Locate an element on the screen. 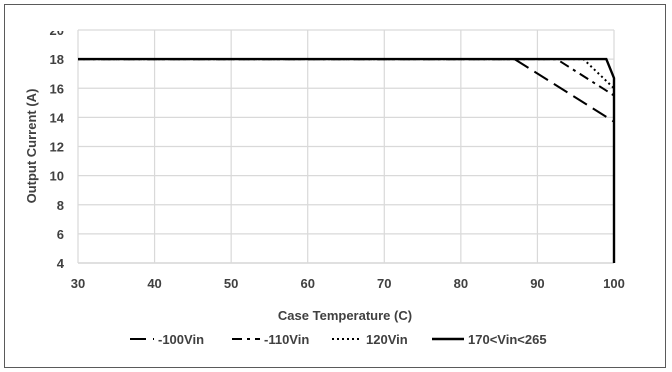 This screenshot has width=672, height=372. x-tick-label: 30 is located at coordinates (78, 283).